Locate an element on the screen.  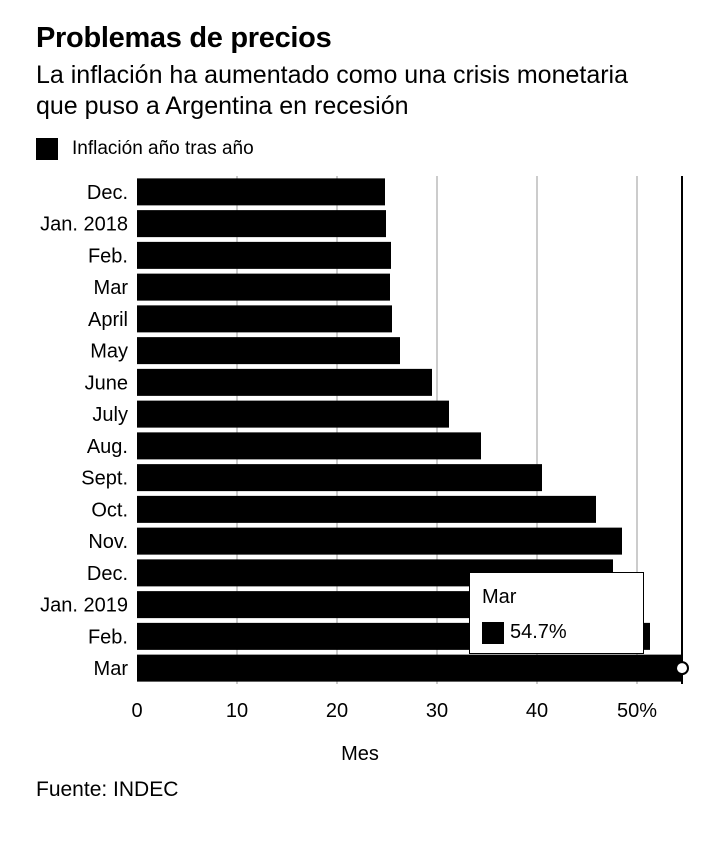
category-label: Sept. is located at coordinates (104, 479).